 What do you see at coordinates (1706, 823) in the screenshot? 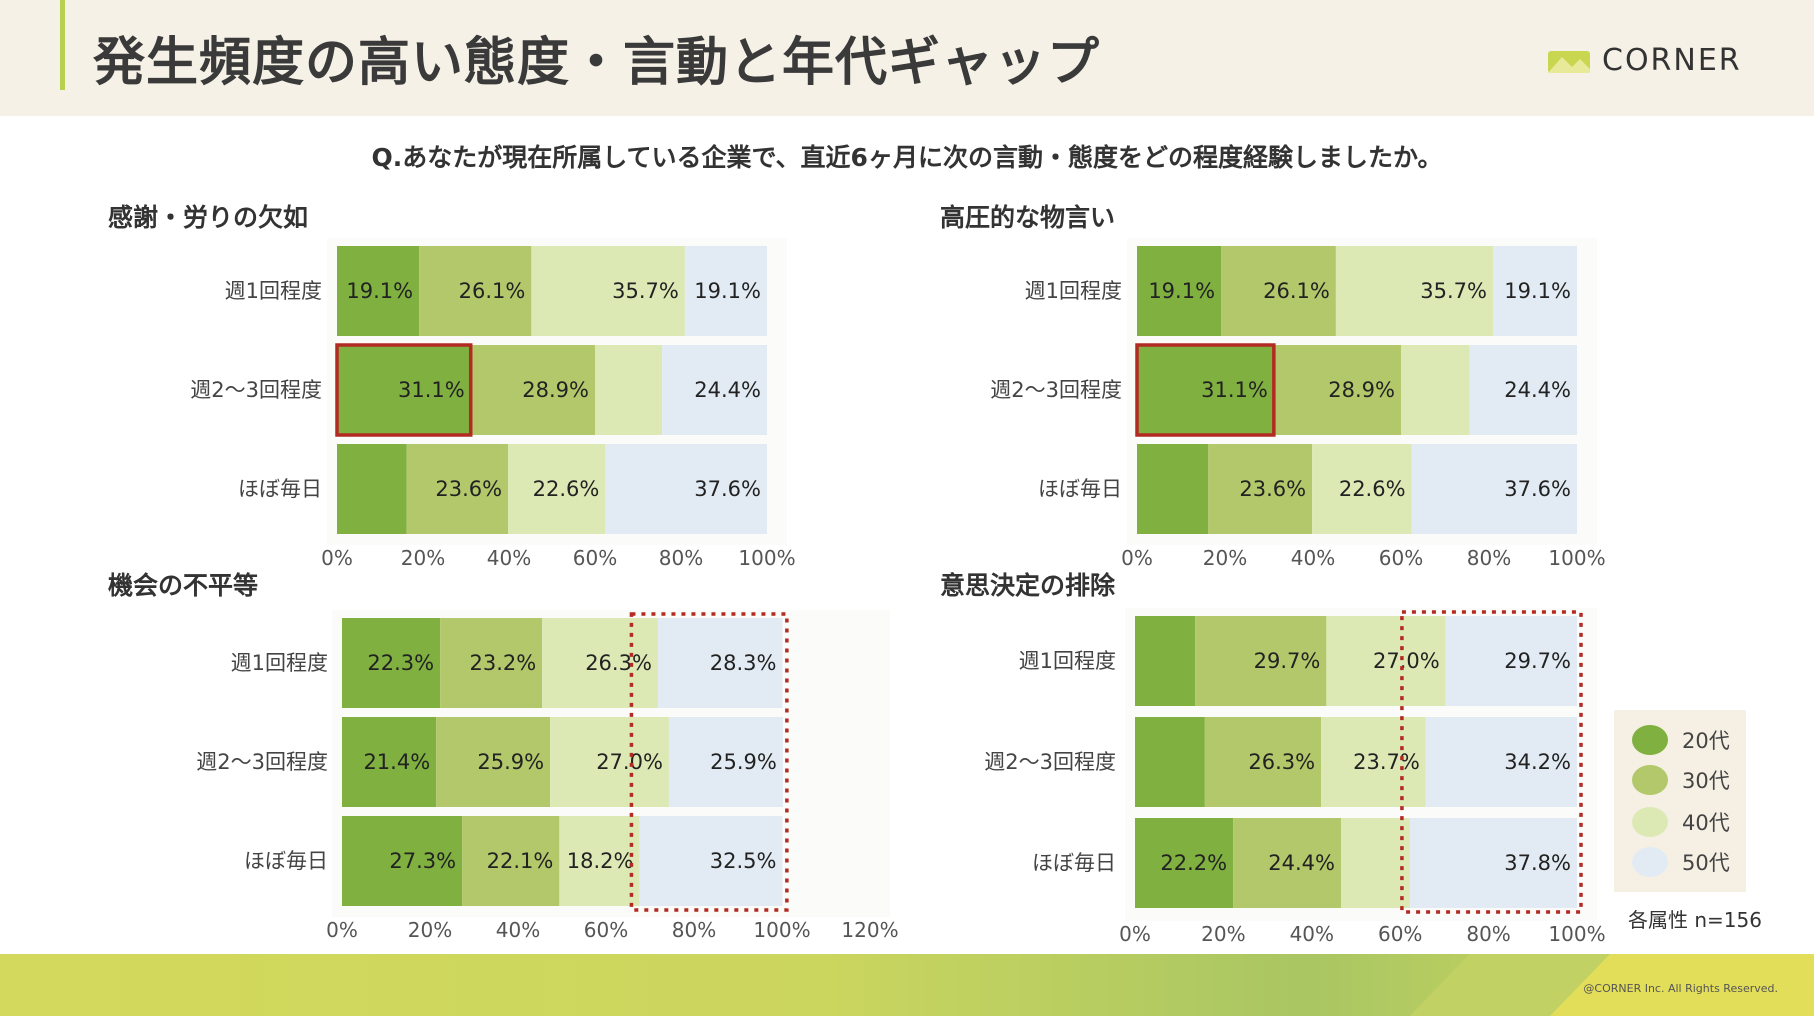
I see `legend-label: 40代` at bounding box center [1706, 823].